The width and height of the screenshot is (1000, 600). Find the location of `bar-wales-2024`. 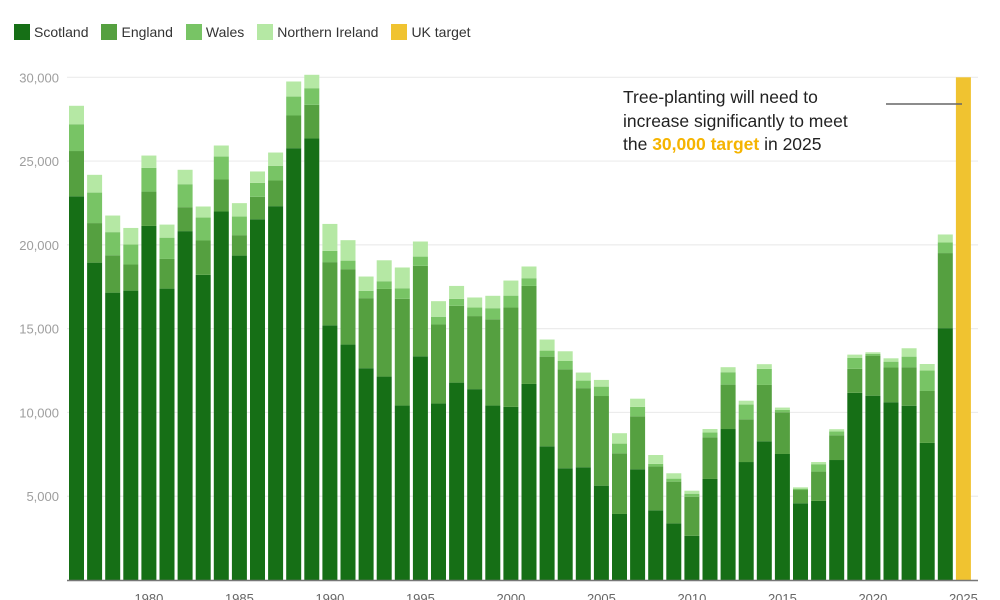

bar-wales-2024 is located at coordinates (945, 248).